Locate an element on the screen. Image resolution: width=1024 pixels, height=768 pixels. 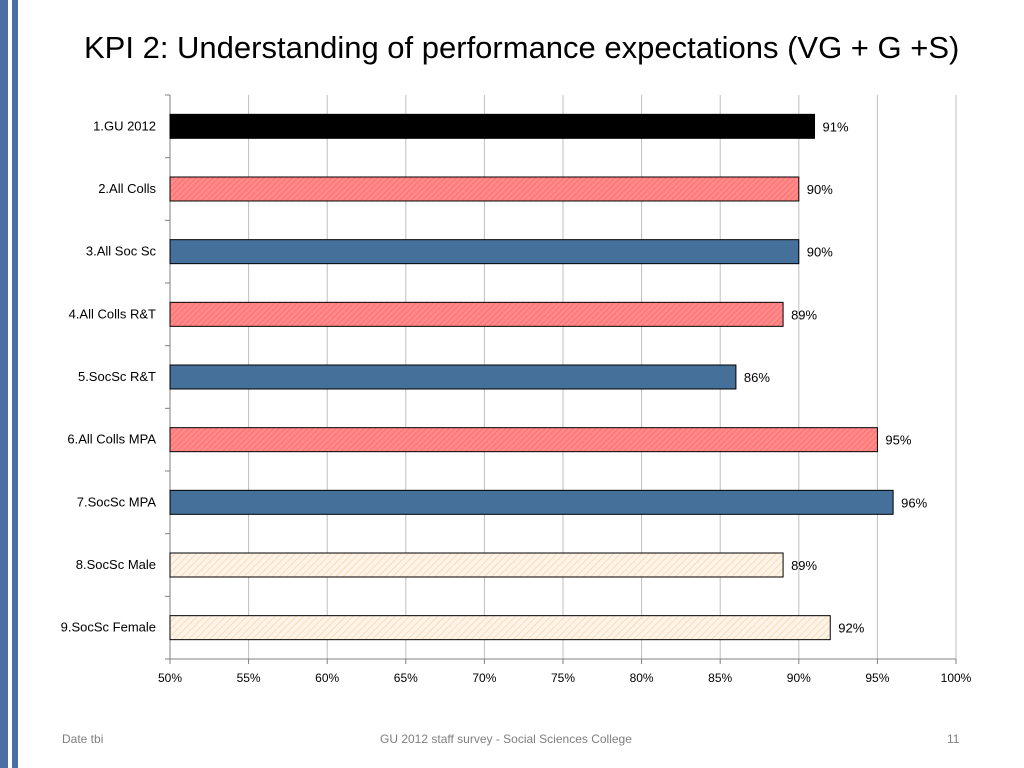
footer-date: Date tbi is located at coordinates (83, 739).